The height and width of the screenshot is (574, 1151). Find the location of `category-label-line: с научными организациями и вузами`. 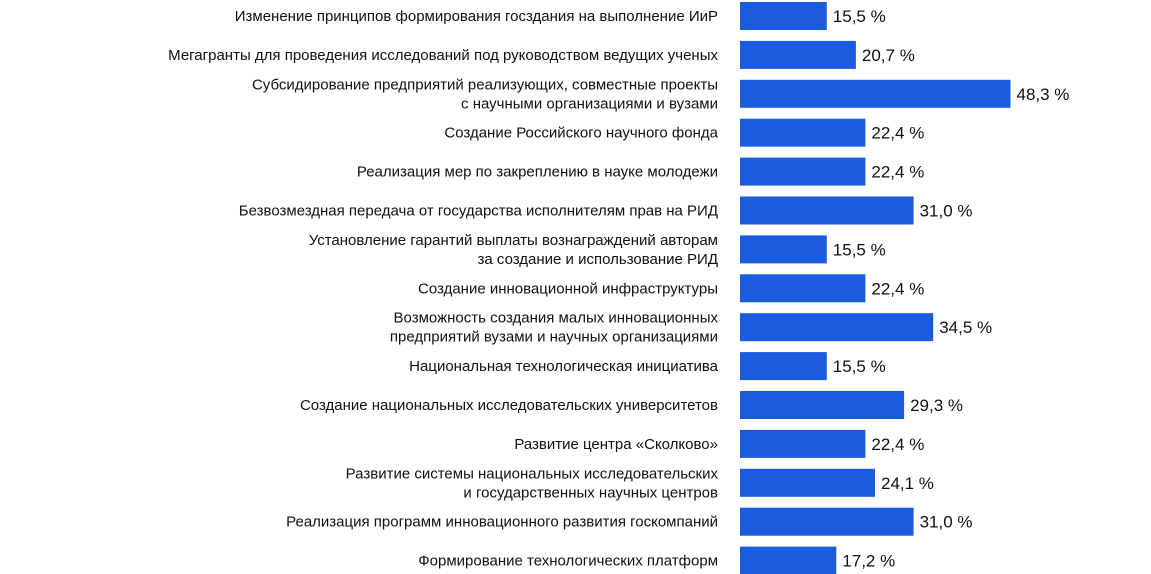

category-label-line: с научными организациями и вузами is located at coordinates (589, 103).